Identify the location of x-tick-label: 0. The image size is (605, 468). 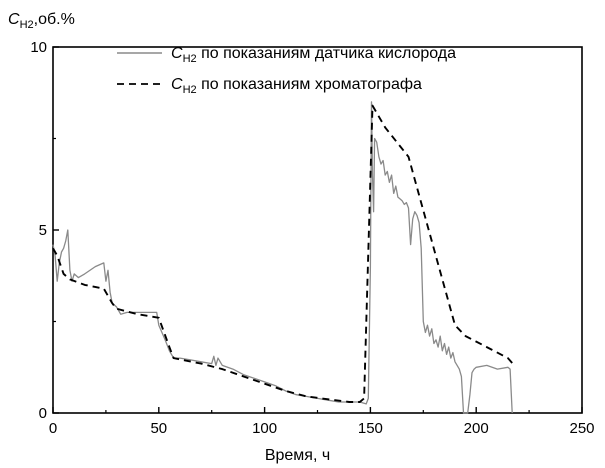
(53, 428).